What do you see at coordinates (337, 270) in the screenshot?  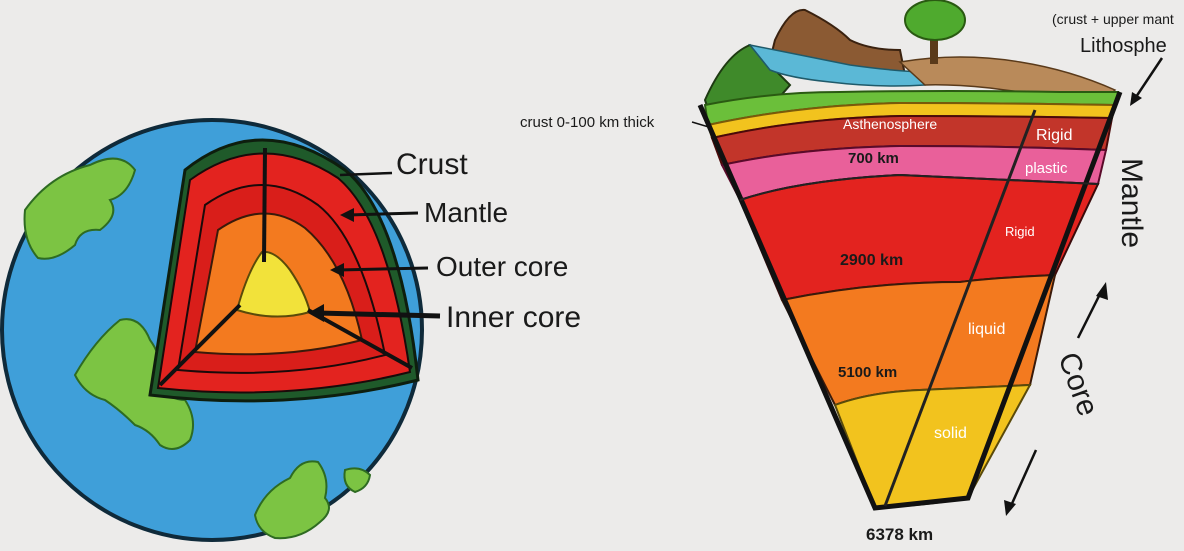 I see `outer-core-arrowhead` at bounding box center [337, 270].